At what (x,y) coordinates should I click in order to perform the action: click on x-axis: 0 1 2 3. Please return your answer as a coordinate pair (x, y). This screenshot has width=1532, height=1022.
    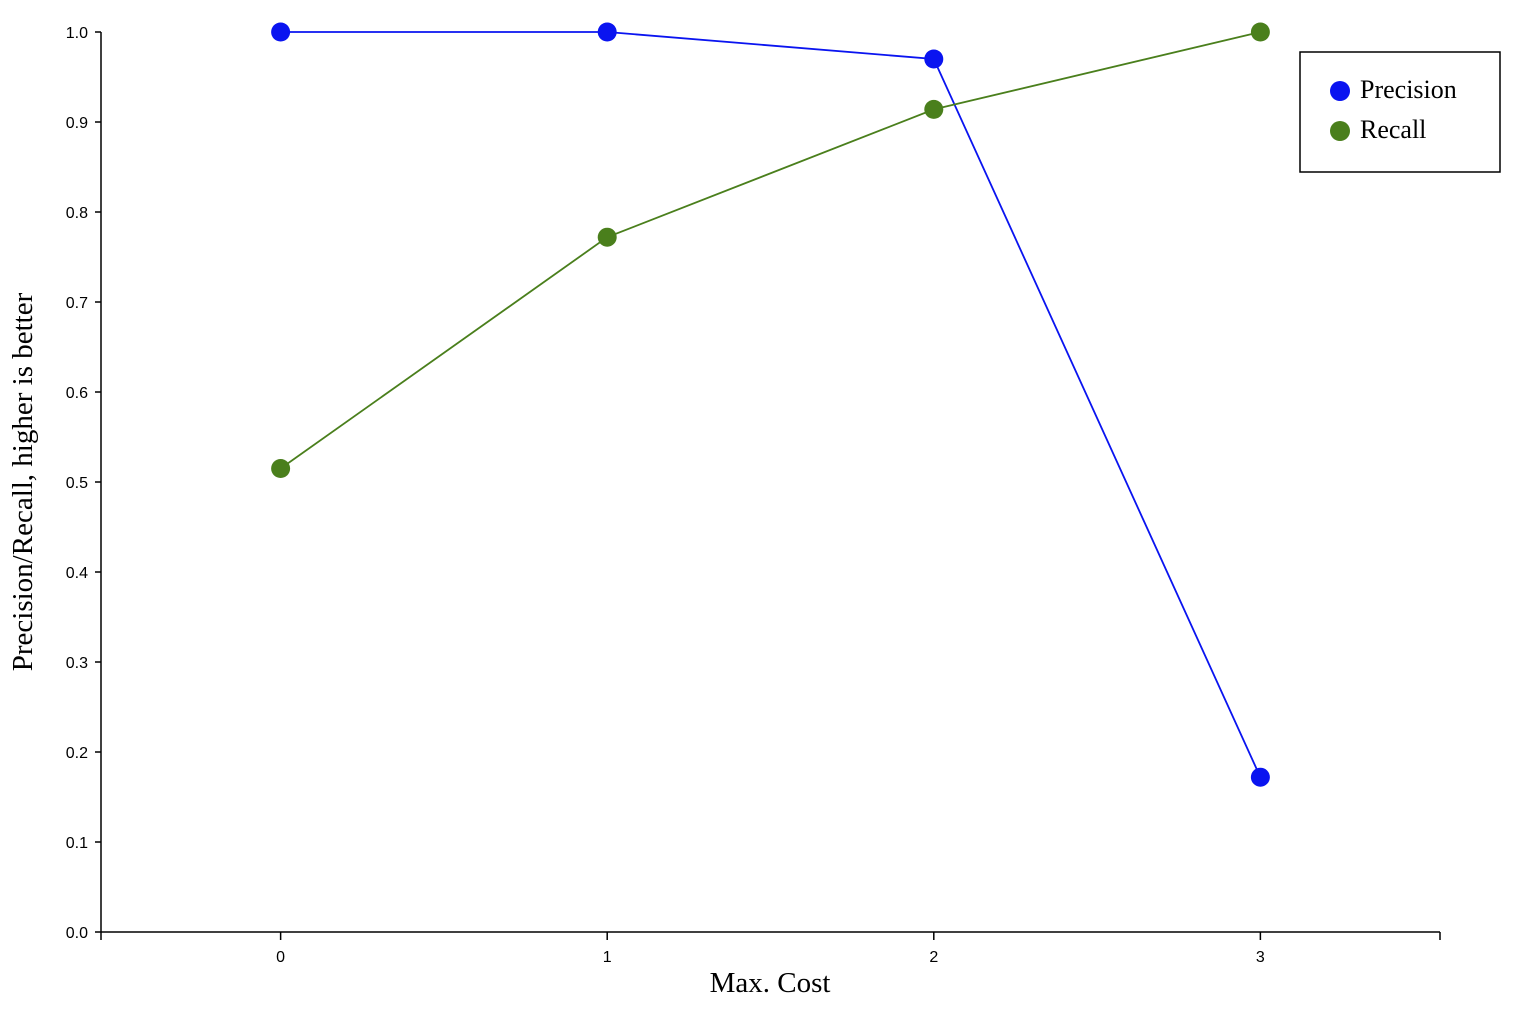
    Looking at the image, I should click on (770, 948).